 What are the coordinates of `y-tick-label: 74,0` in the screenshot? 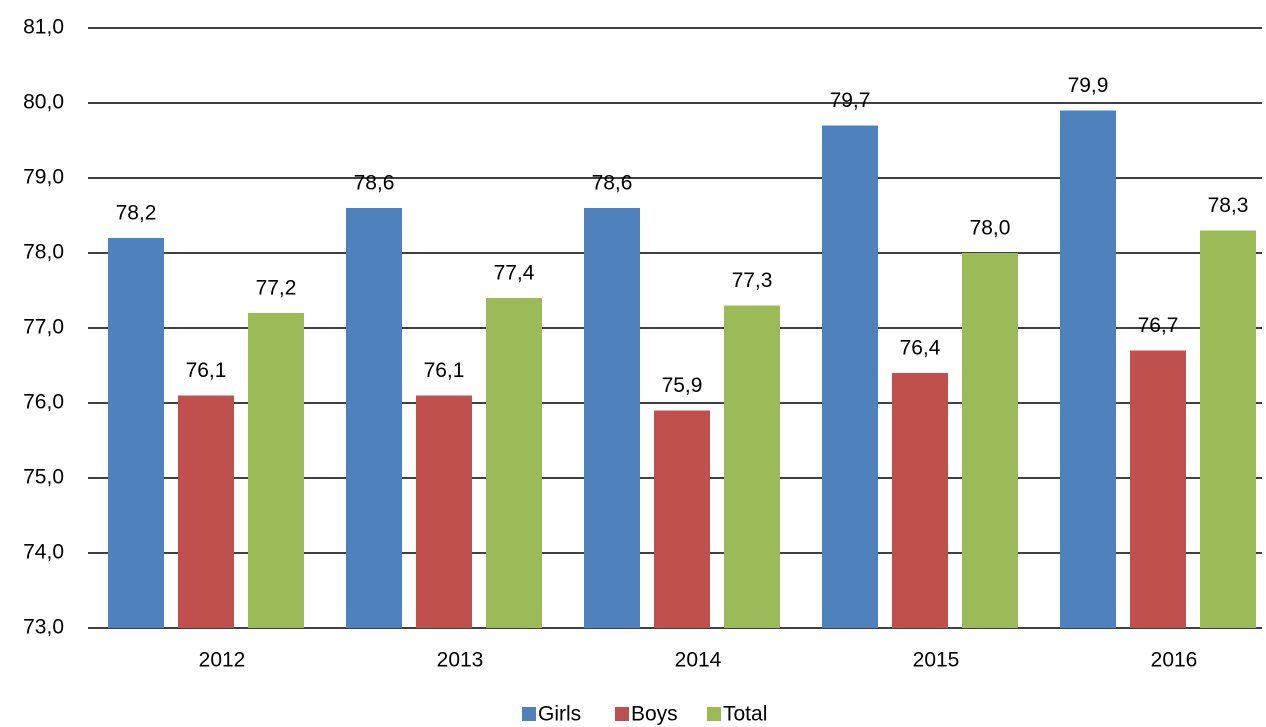 It's located at (43, 552).